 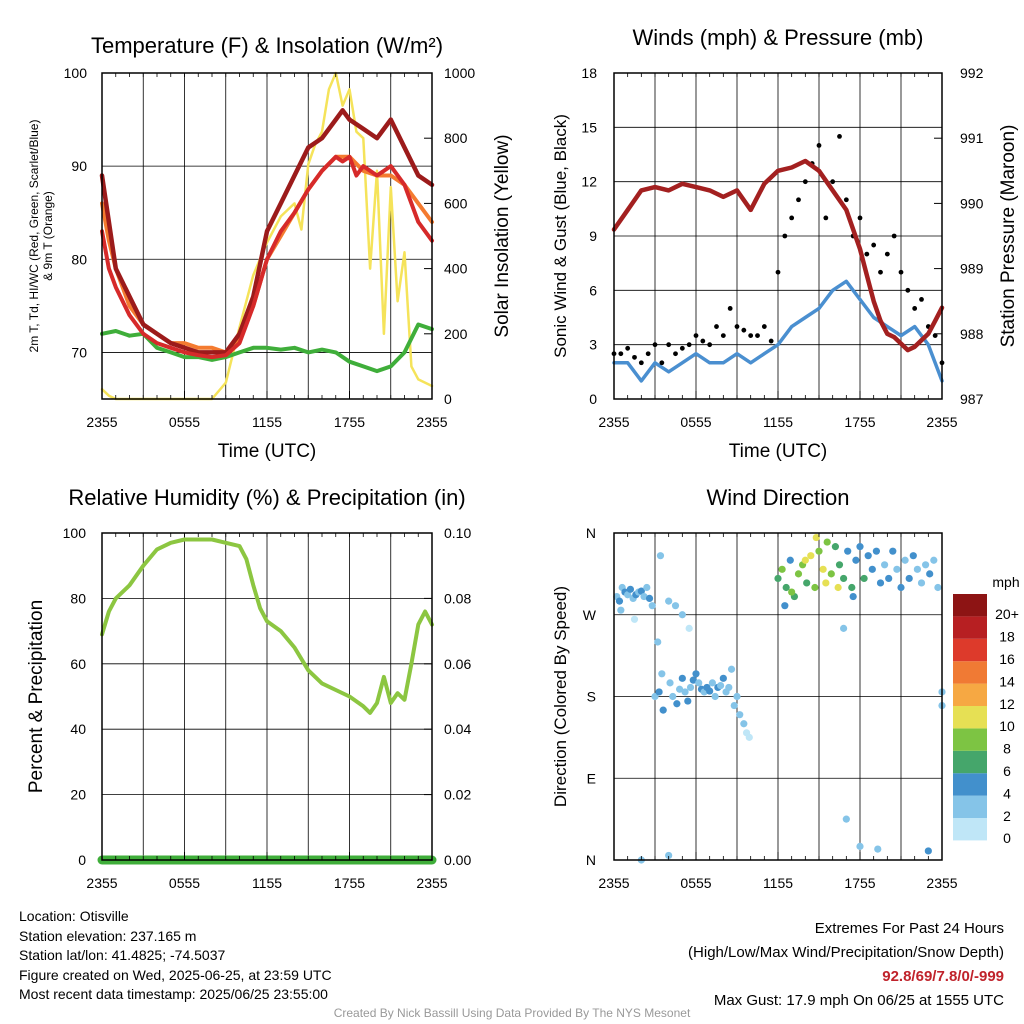 I want to click on winds-ytick-left: 18, so click(x=589, y=73).